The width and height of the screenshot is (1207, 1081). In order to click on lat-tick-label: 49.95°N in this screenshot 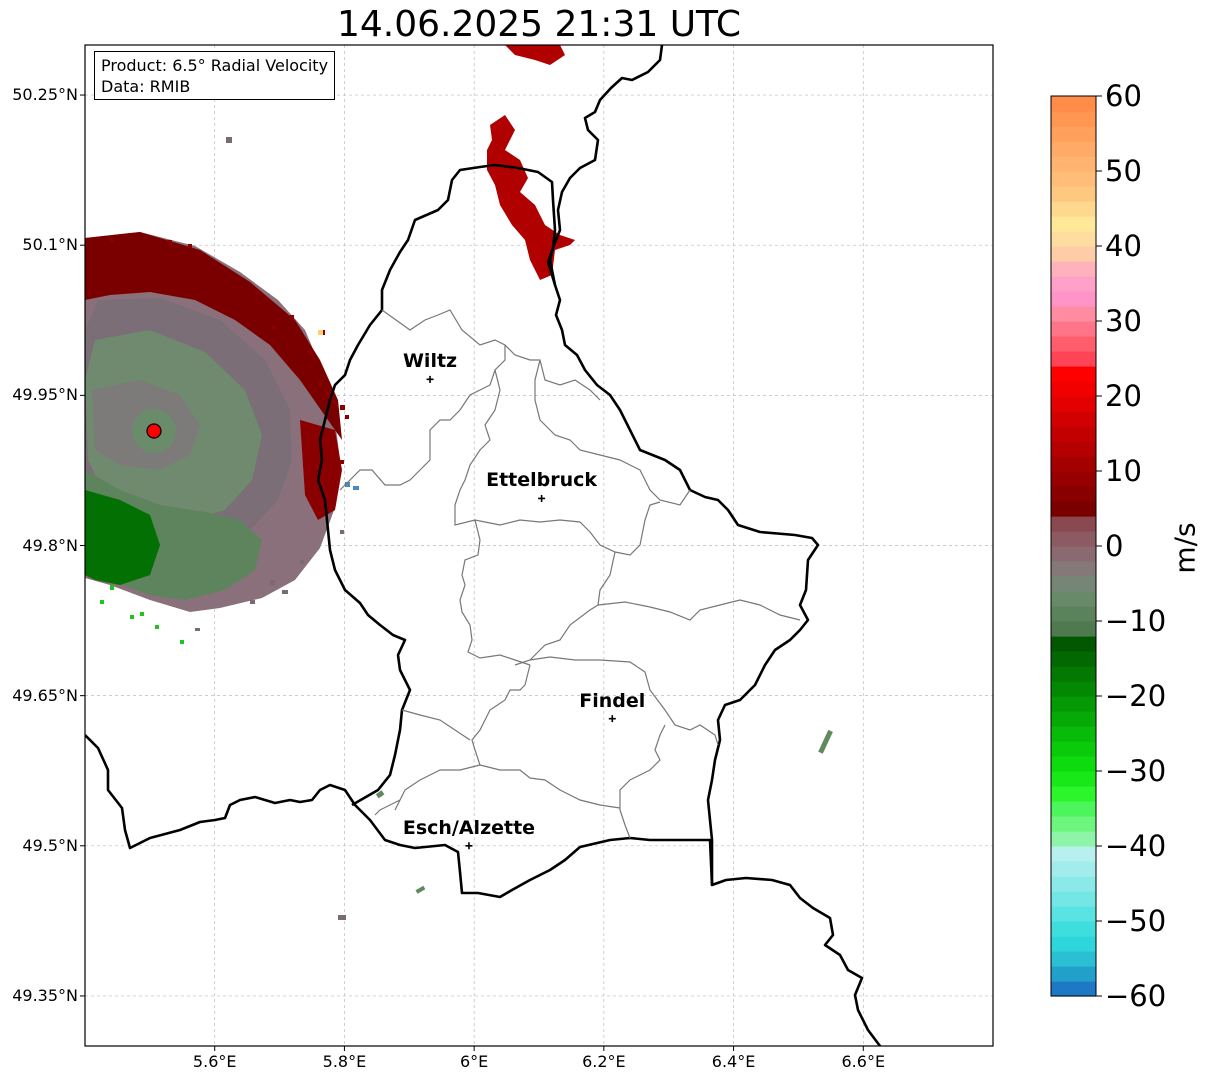, I will do `click(45, 395)`.